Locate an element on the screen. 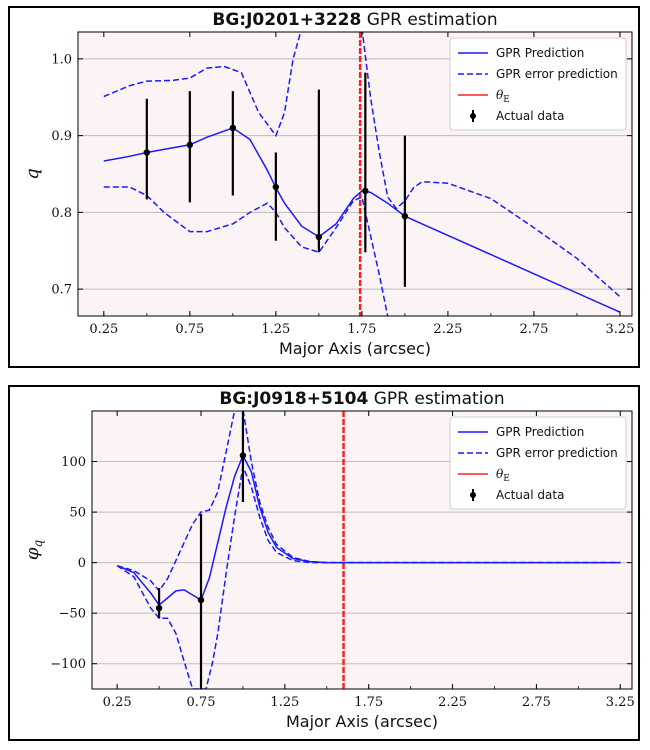 The image size is (650, 750). y-axis-label: q is located at coordinates (32, 174).